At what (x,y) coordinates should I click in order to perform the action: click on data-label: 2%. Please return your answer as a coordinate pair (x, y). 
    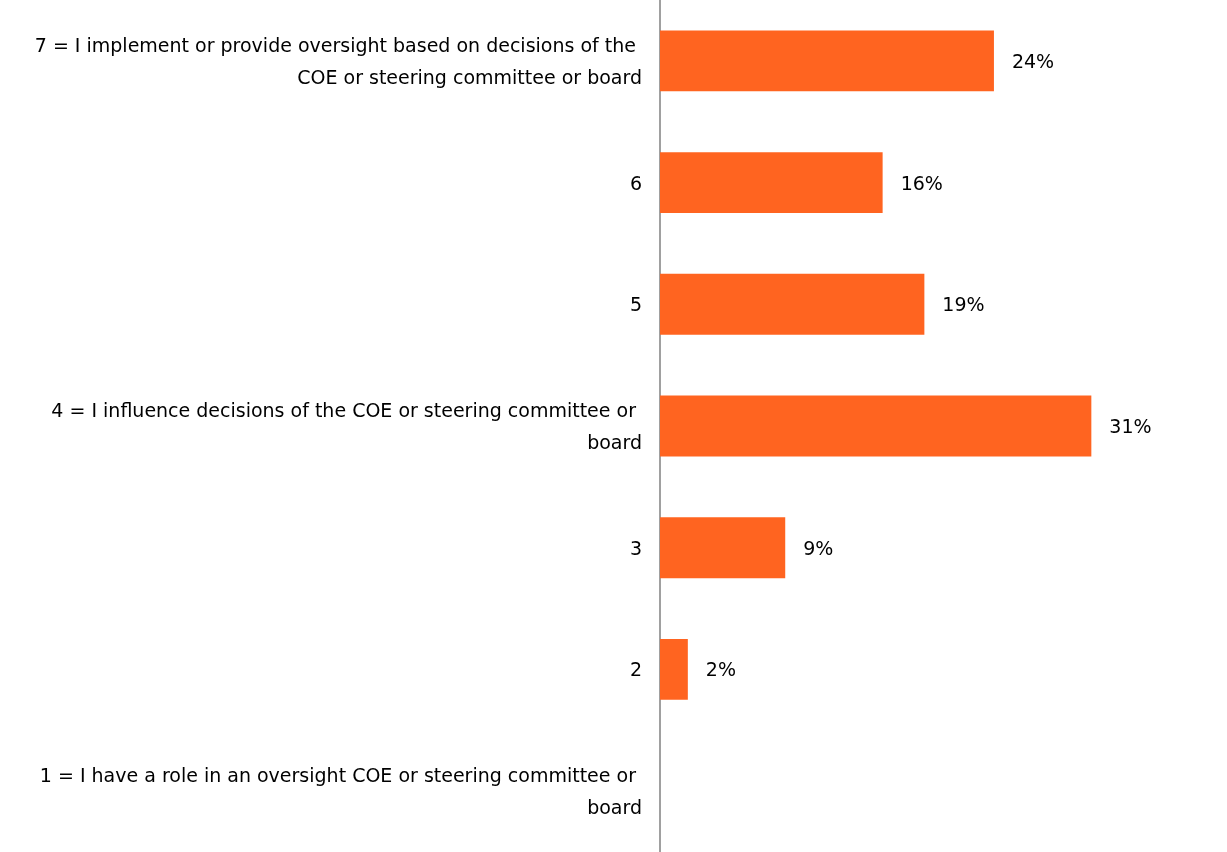
    Looking at the image, I should click on (720, 669).